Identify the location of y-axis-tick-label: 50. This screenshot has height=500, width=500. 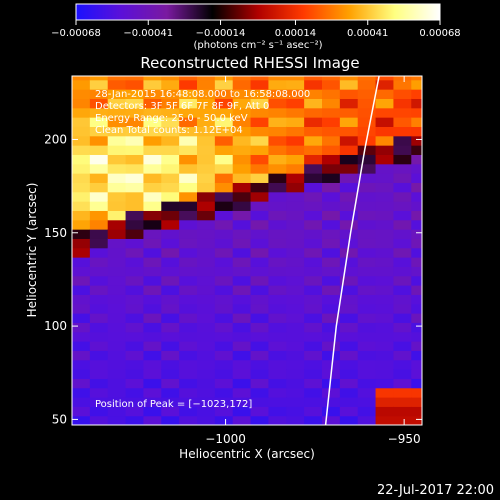
(59, 419).